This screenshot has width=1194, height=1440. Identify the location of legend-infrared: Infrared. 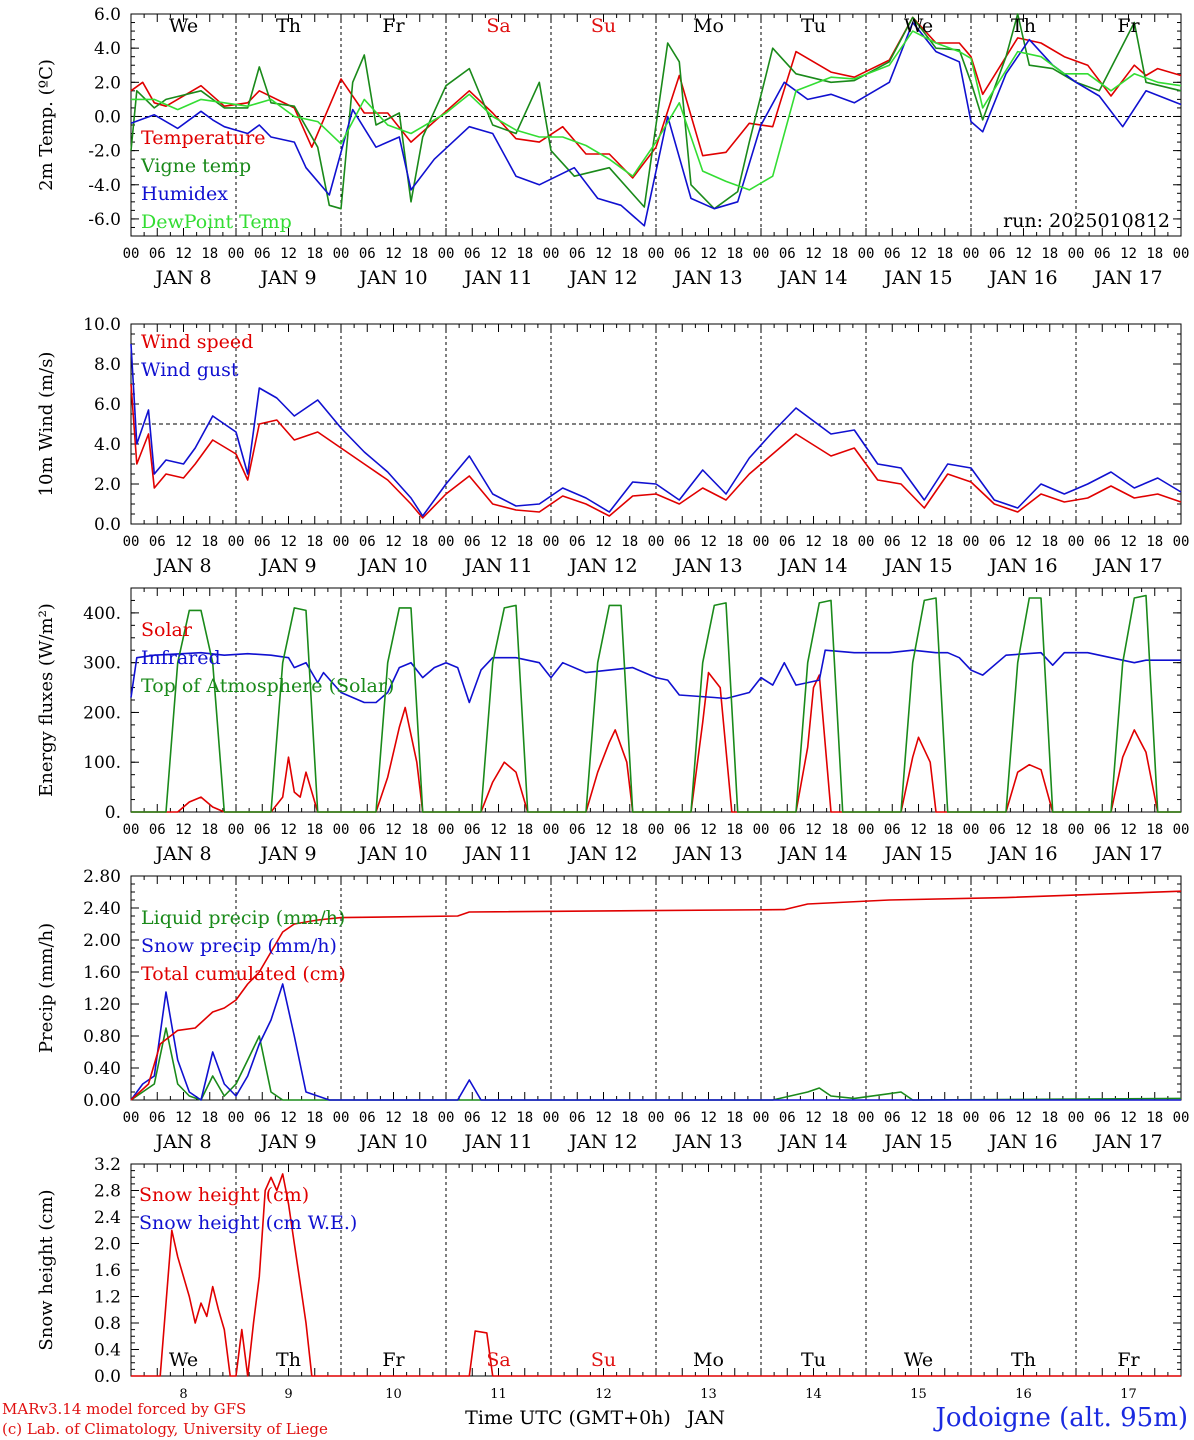
(181, 658).